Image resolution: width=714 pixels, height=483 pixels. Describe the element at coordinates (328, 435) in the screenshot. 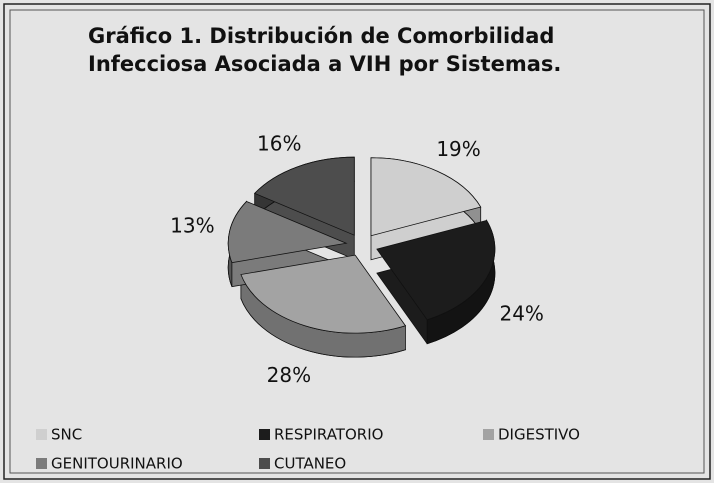

I see `legend-label: RESPIRATORIO` at that location.